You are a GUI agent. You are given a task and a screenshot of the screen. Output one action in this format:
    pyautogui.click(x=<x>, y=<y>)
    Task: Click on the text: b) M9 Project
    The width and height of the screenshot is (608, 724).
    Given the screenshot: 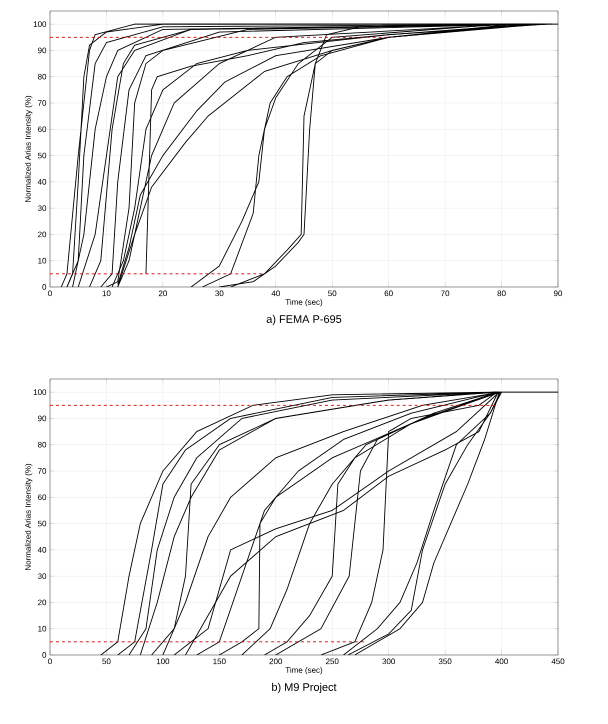 What is the action you would take?
    pyautogui.click(x=304, y=688)
    